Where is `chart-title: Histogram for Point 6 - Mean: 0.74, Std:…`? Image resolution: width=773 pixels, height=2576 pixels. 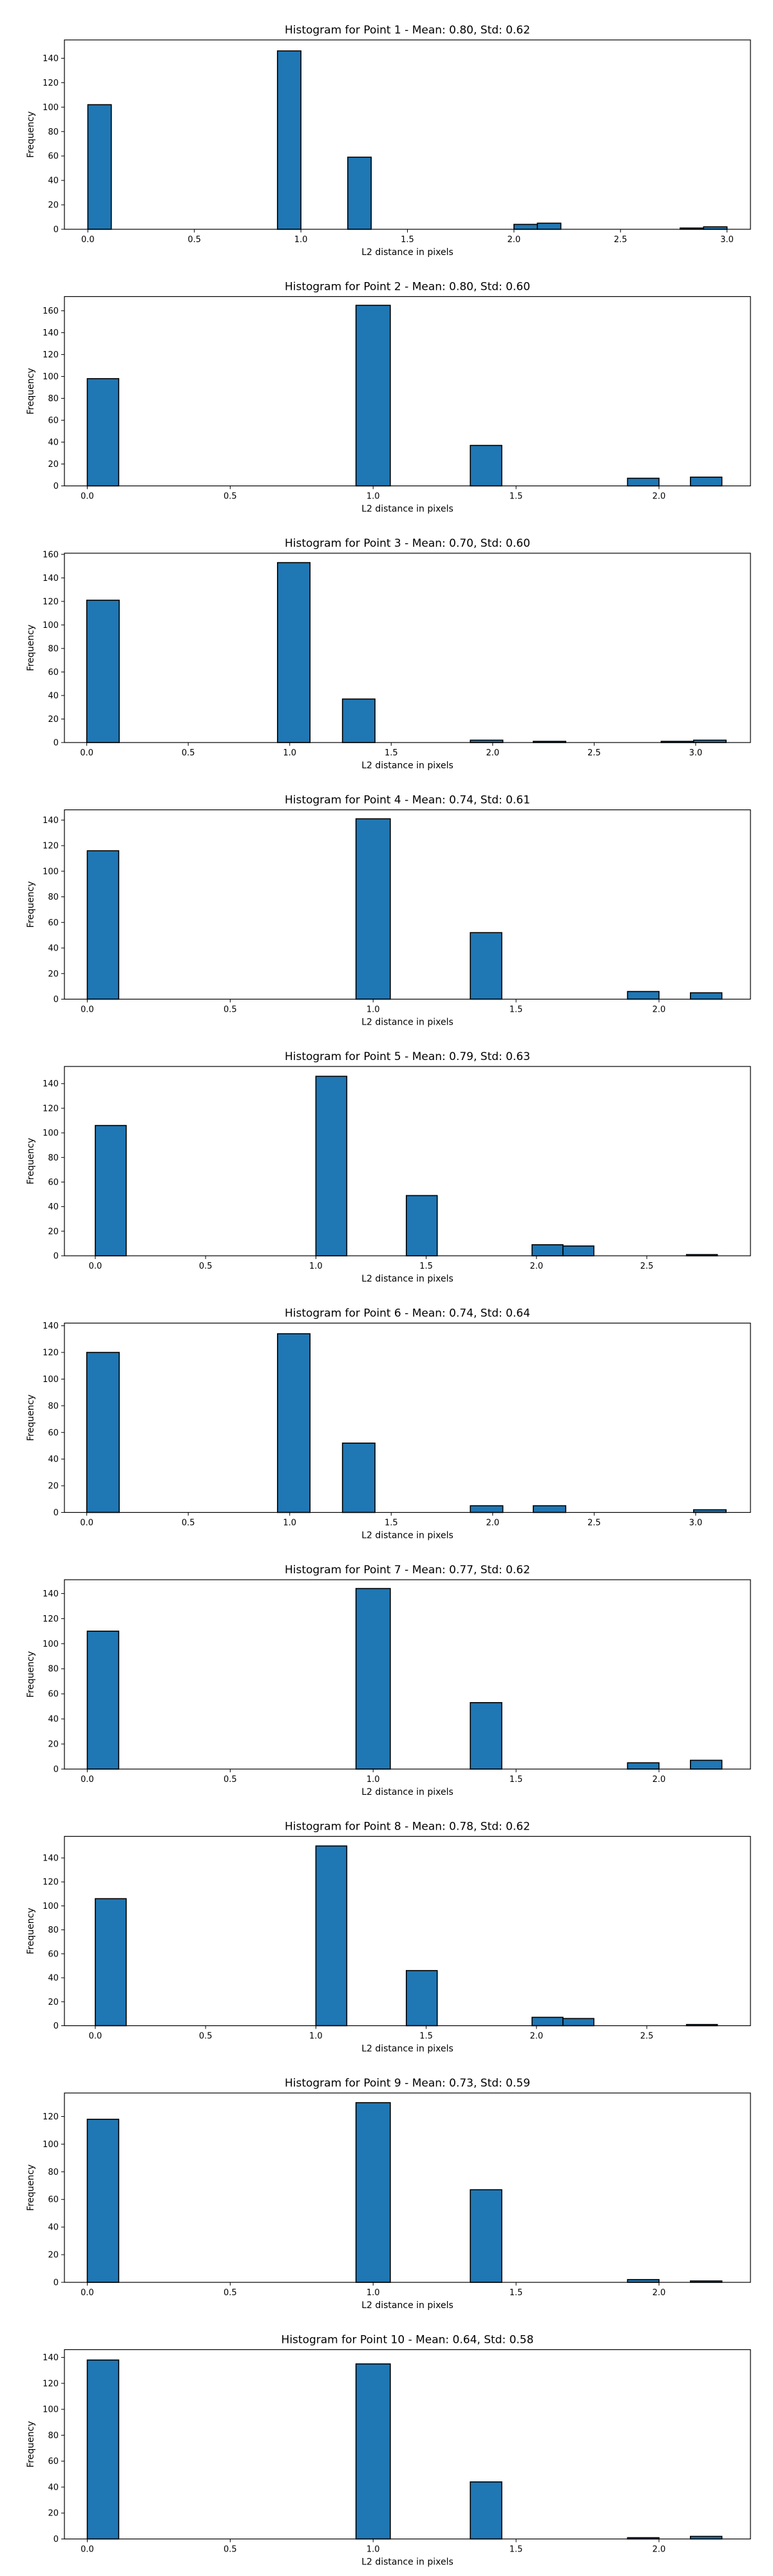
chart-title: Histogram for Point 6 - Mean: 0.74, Std:… is located at coordinates (407, 1314).